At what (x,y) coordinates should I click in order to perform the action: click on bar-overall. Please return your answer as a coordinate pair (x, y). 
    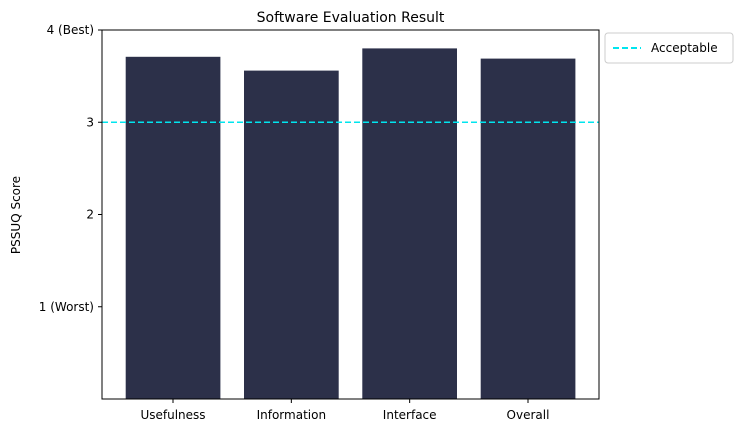
    Looking at the image, I should click on (528, 228).